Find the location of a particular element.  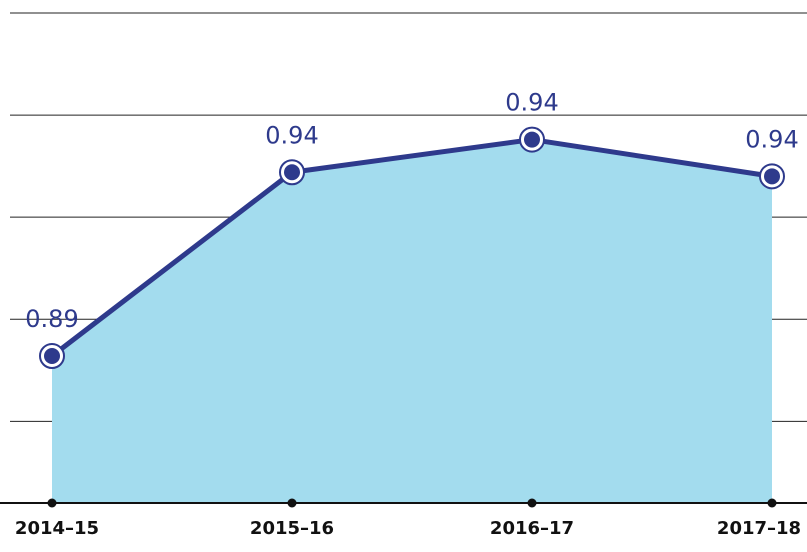

x-tick-label: 2014–15 is located at coordinates (57, 528).